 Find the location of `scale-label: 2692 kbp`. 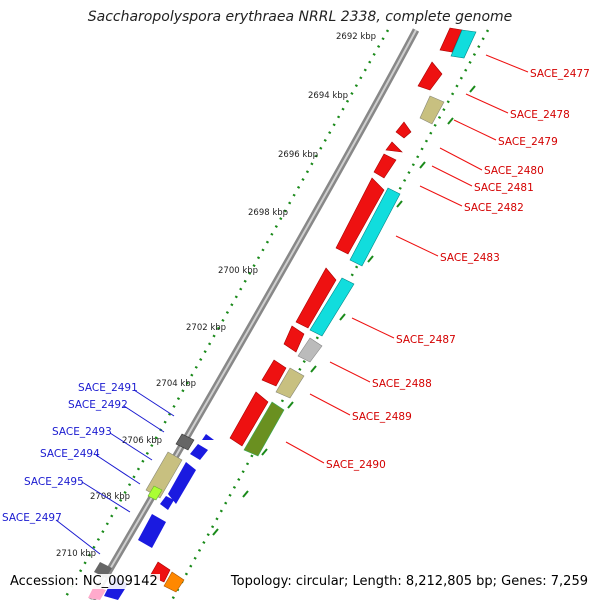

scale-label: 2692 kbp is located at coordinates (356, 37).